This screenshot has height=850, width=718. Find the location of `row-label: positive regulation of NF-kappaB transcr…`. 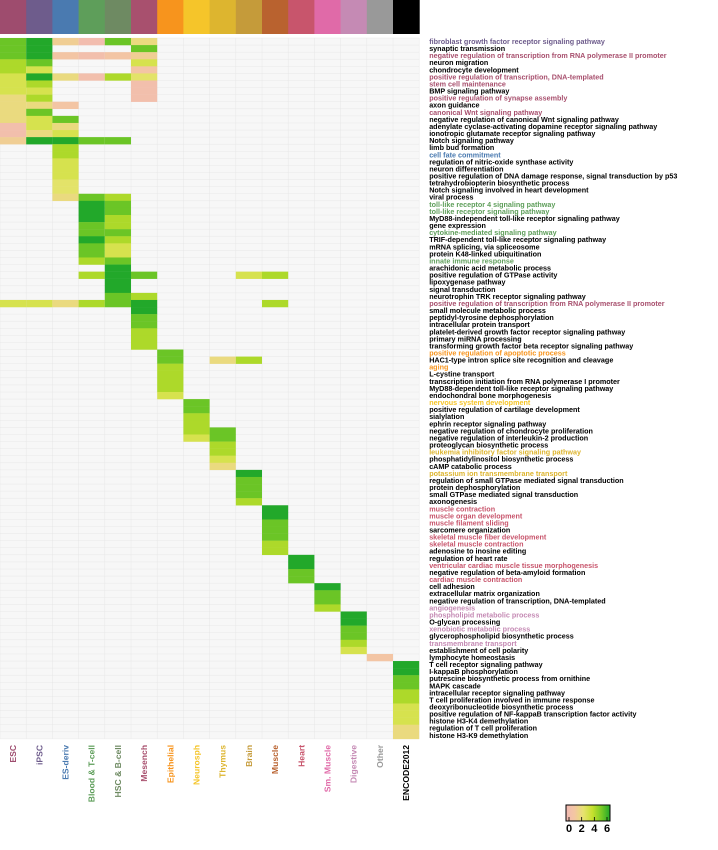

row-label: positive regulation of NF-kappaB transcr… is located at coordinates (532, 714).